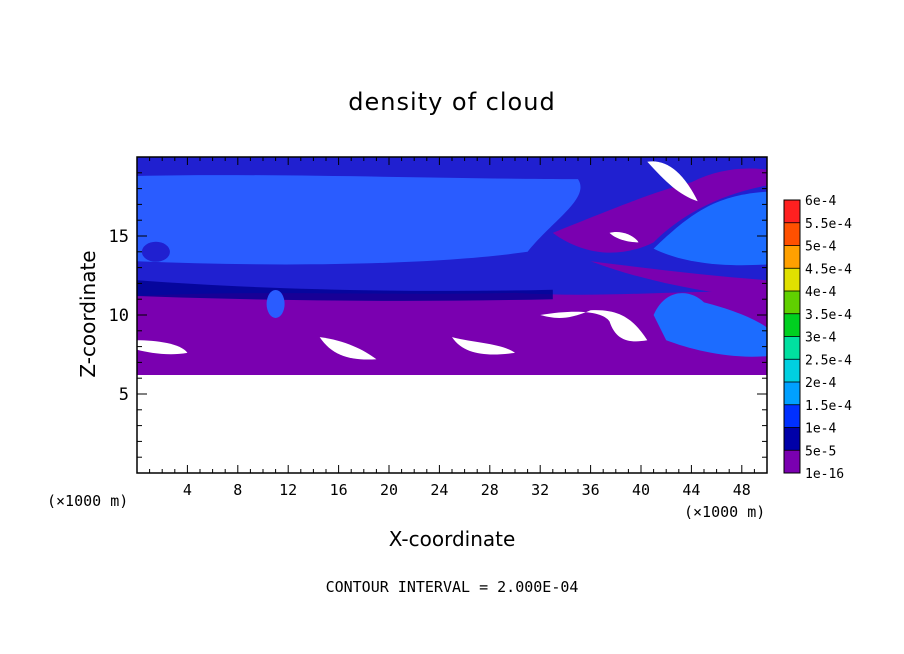  I want to click on colorbar-label: 5.5e-4, so click(828, 224).